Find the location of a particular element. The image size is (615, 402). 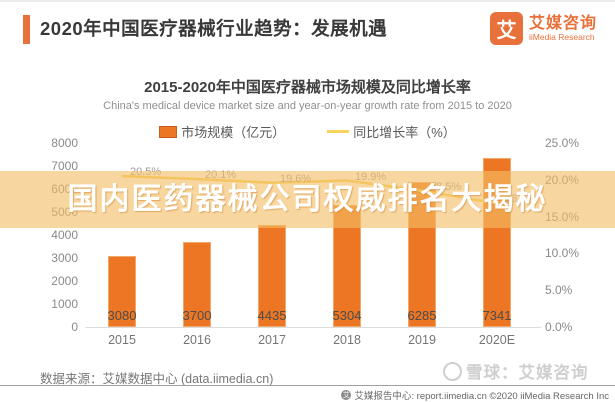

y-axis-tick: 4000 is located at coordinates (64, 235).